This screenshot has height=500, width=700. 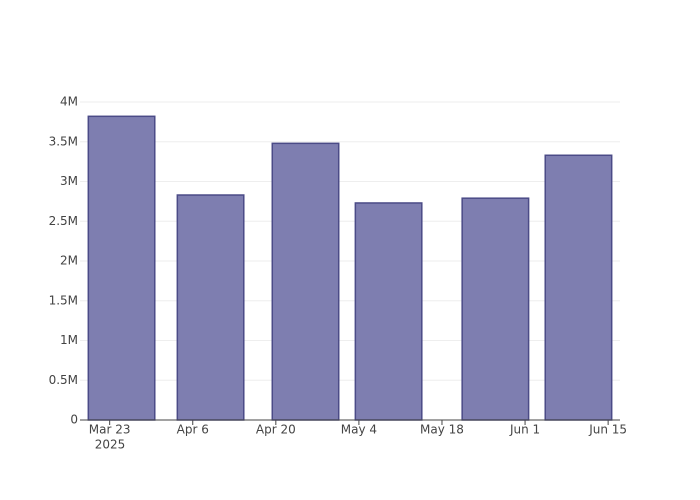 What do you see at coordinates (74, 420) in the screenshot?
I see `y-tick-label: 0` at bounding box center [74, 420].